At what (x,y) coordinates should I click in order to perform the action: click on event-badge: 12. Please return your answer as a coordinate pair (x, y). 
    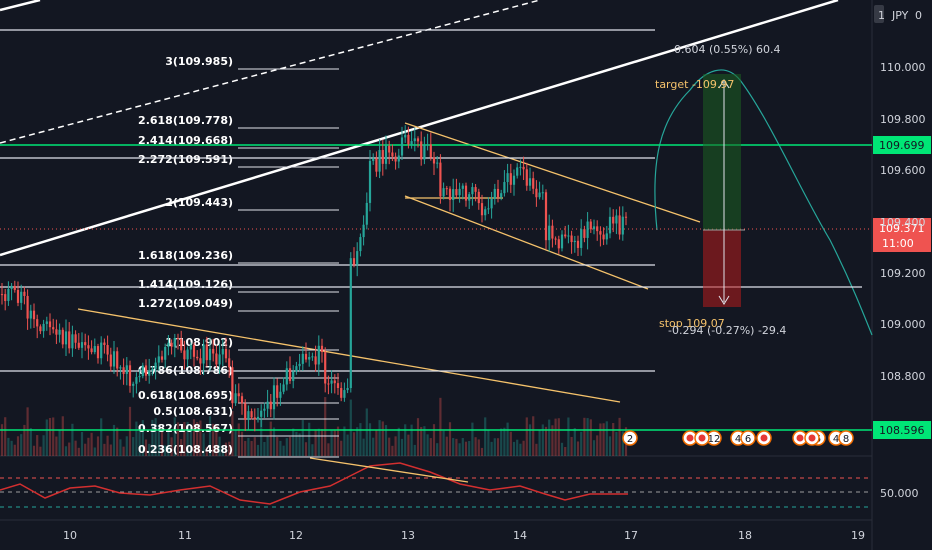
    Looking at the image, I should click on (714, 438).